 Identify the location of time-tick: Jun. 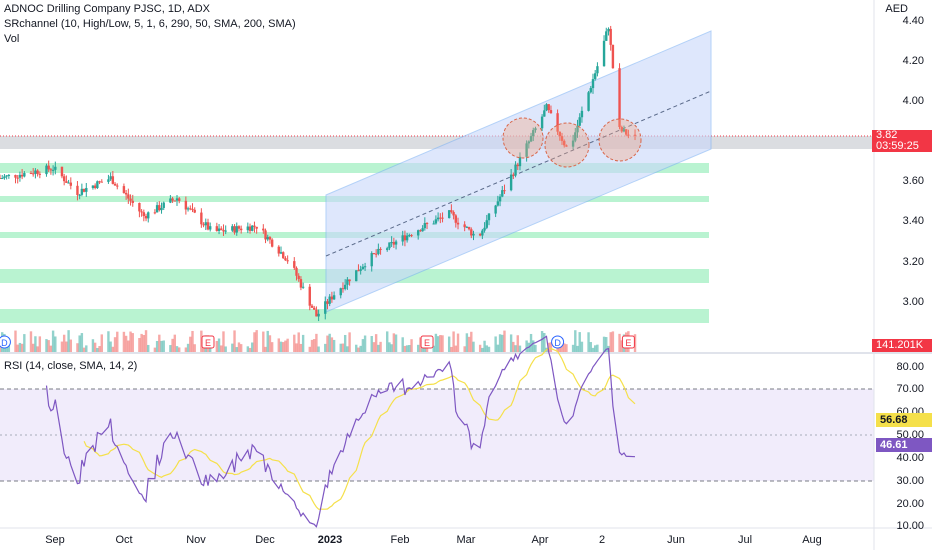
(676, 540).